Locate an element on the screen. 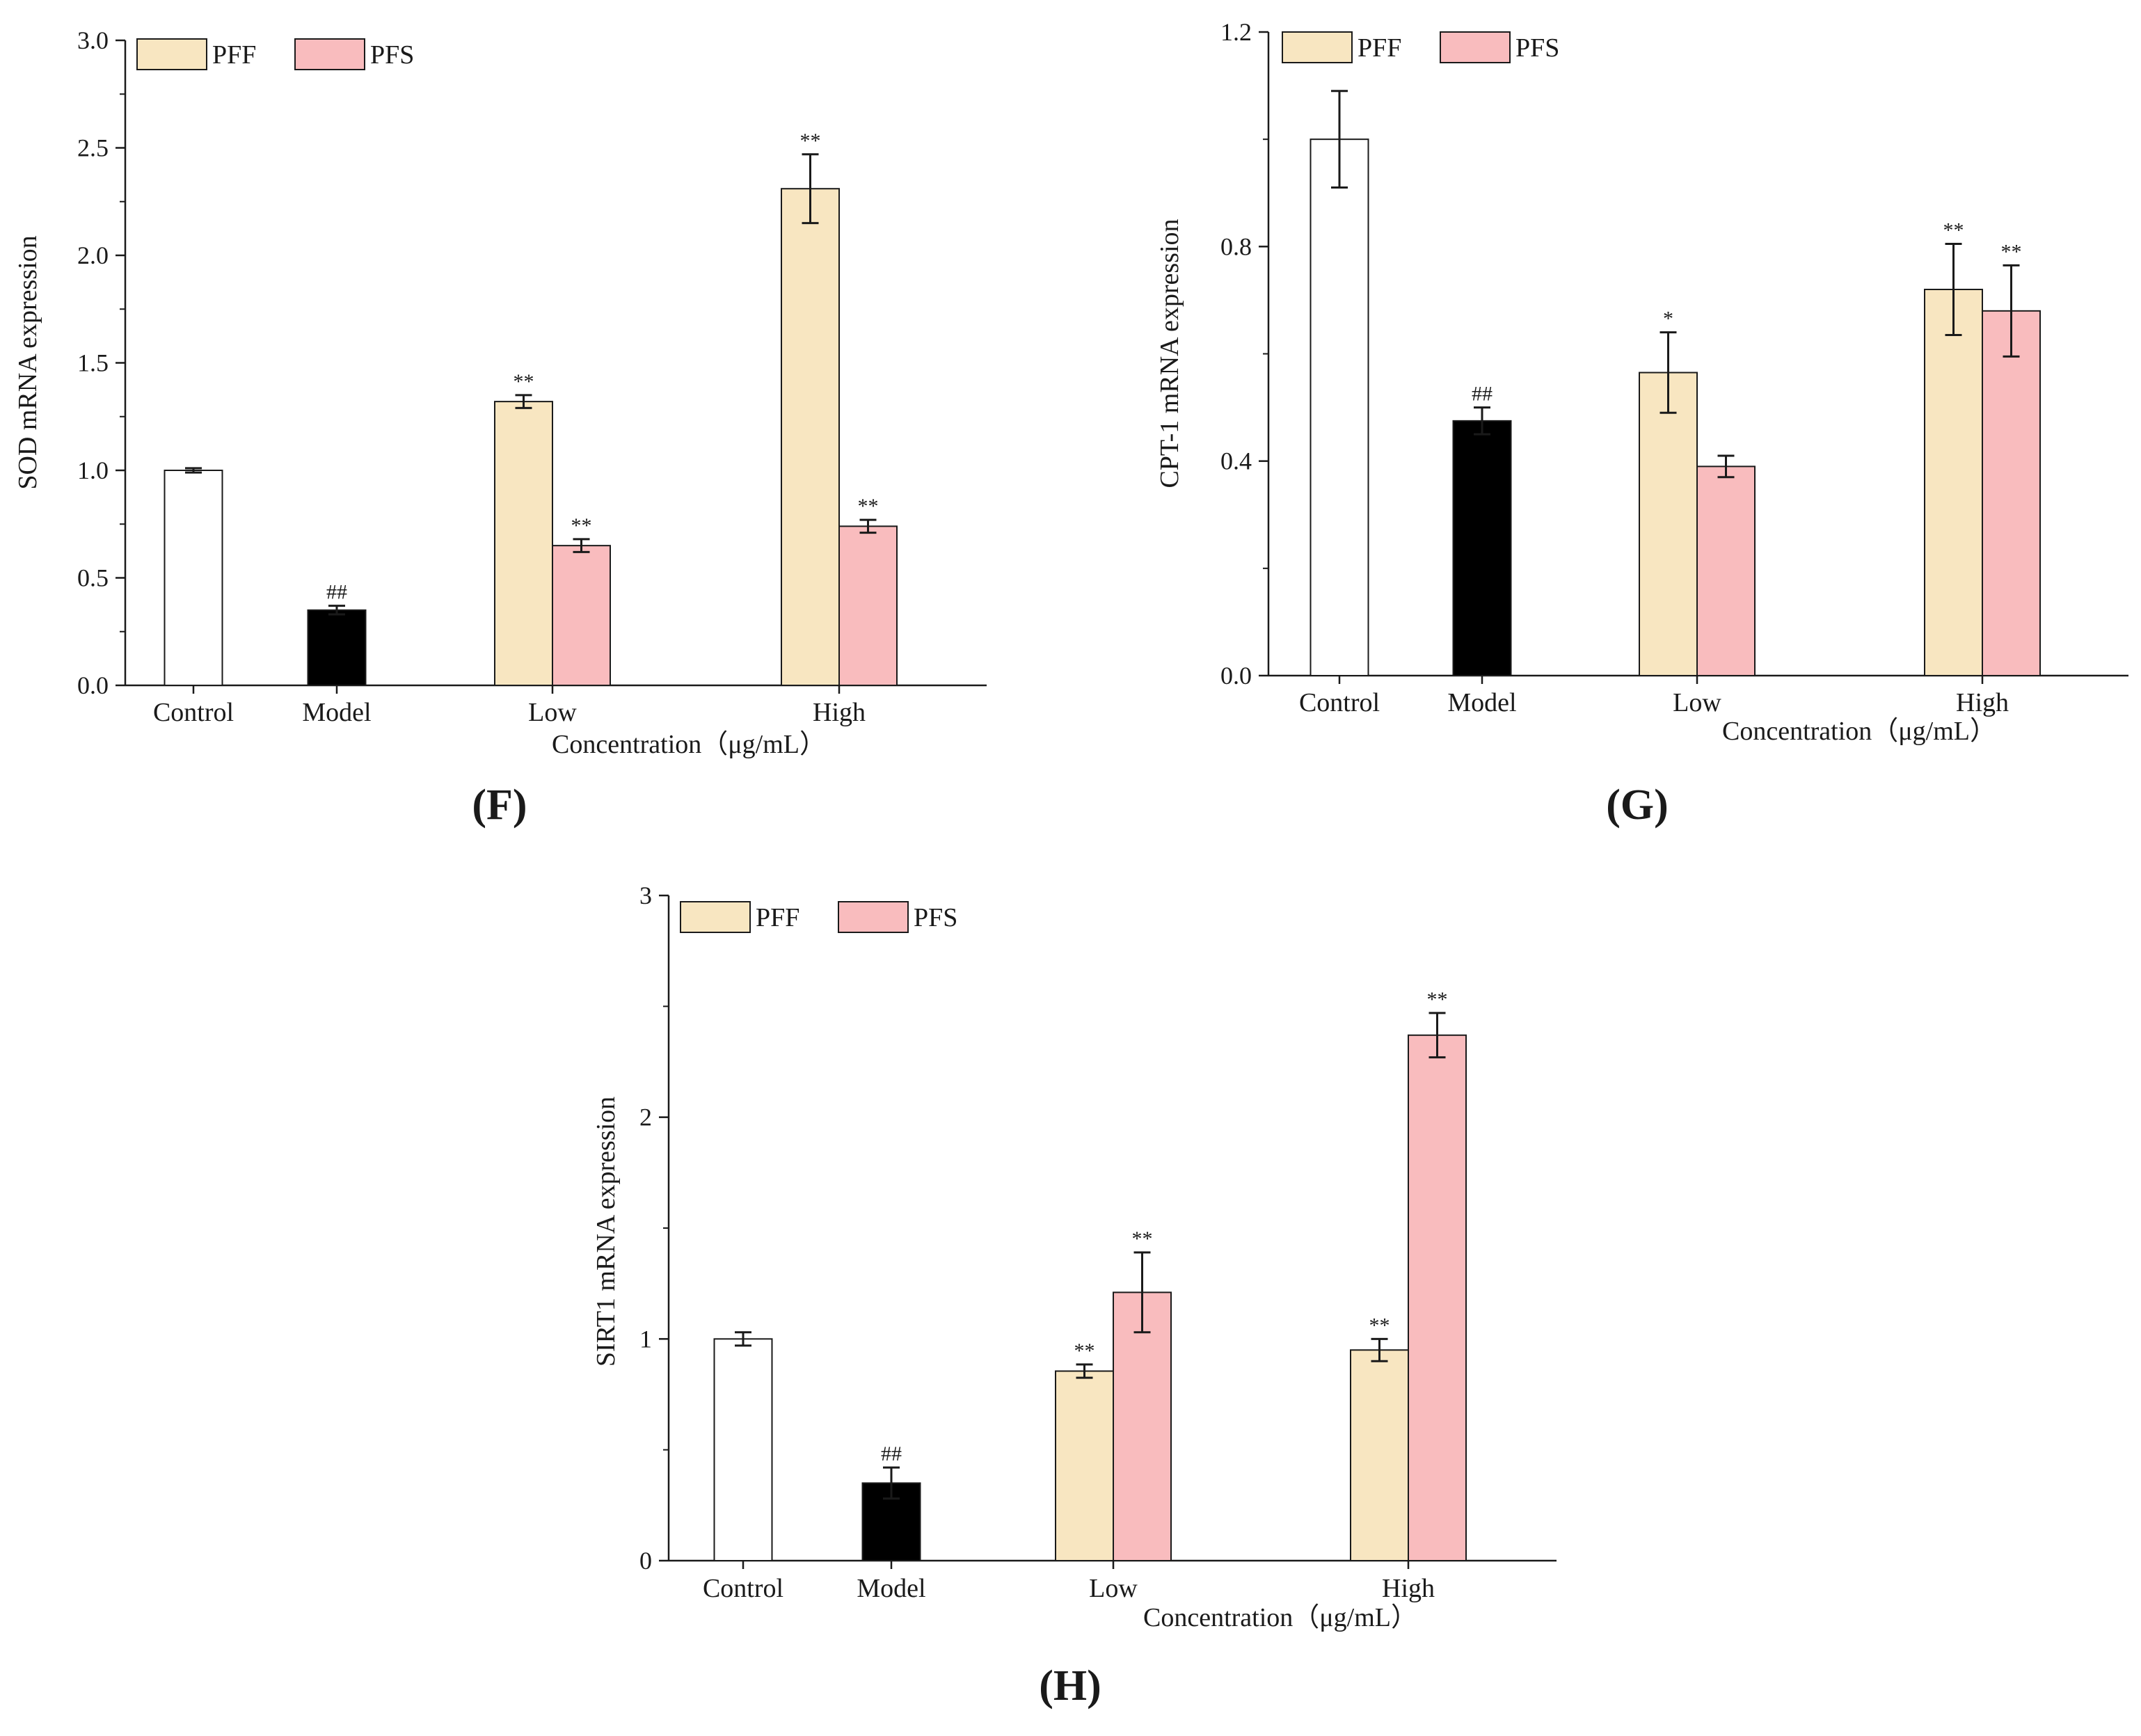  y-tick-label: 0 is located at coordinates (646, 1561).